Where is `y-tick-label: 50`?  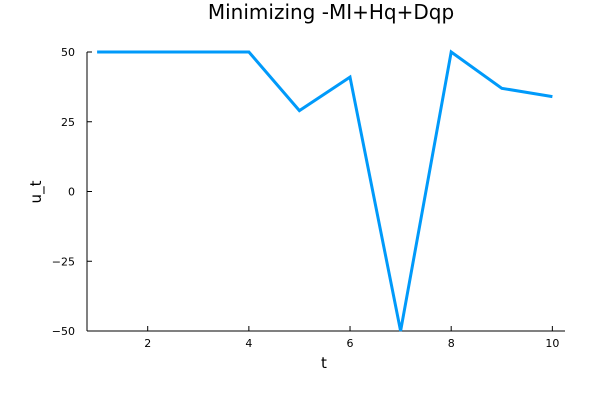
y-tick-label: 50 is located at coordinates (68, 52).